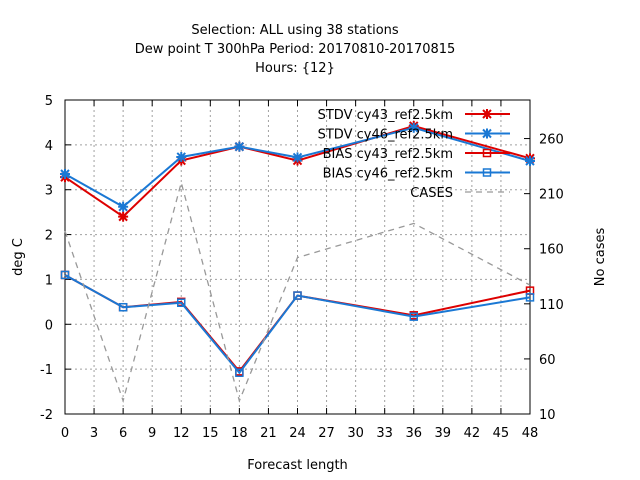 The height and width of the screenshot is (480, 640). Describe the element at coordinates (295, 30) in the screenshot. I see `title-line: Selection: ALL using 38 stations` at that location.